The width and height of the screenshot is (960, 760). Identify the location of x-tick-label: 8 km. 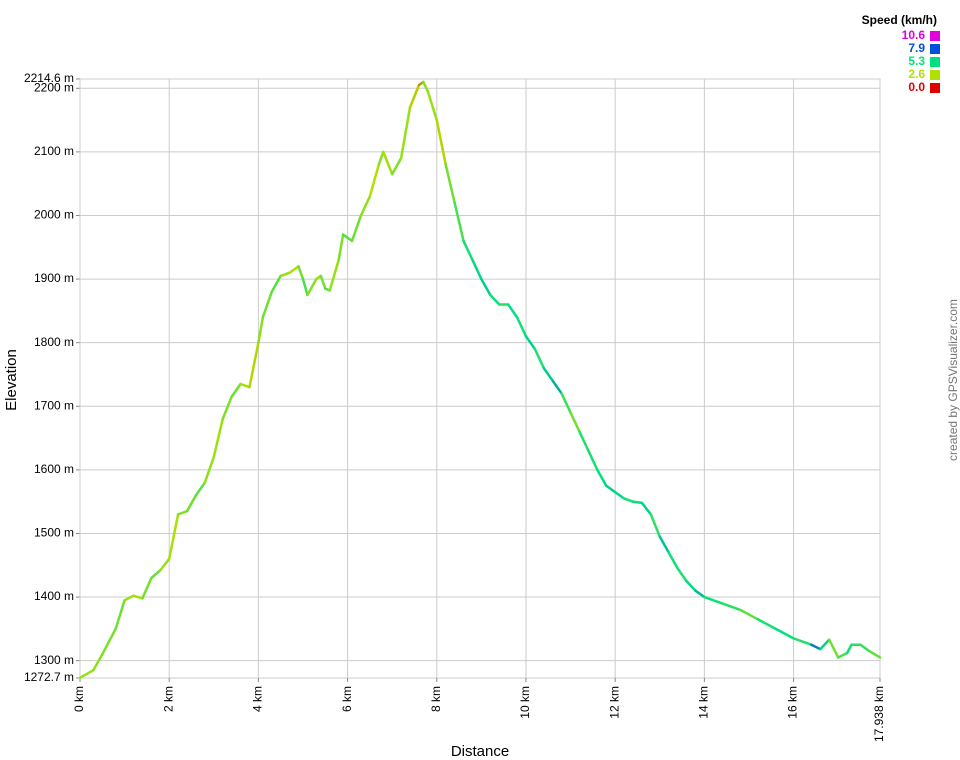
(436, 699).